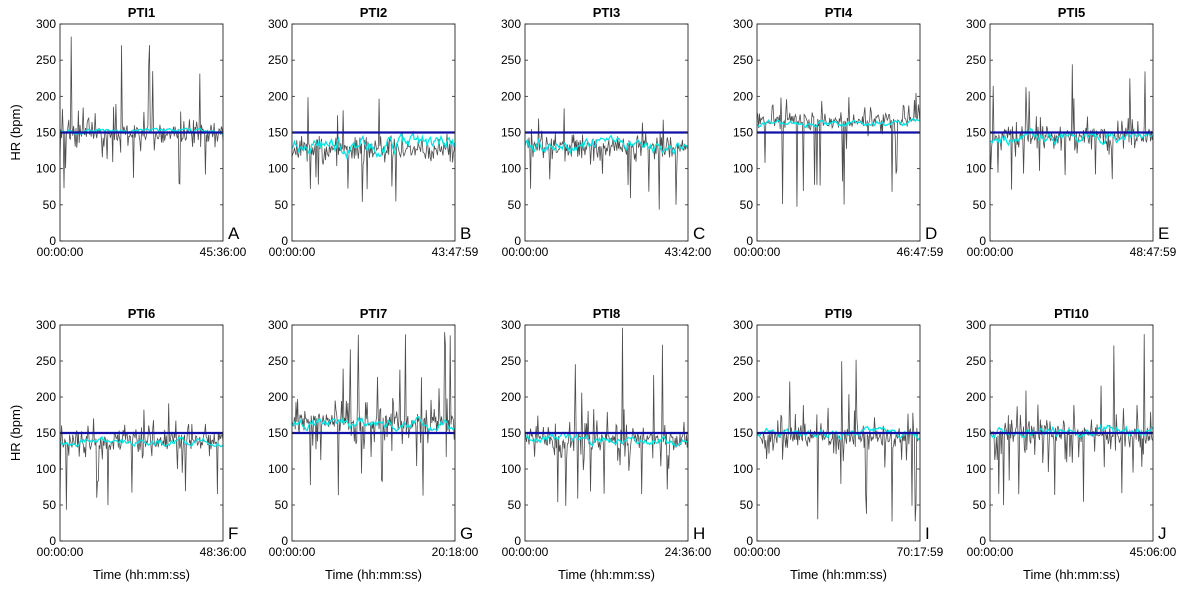  What do you see at coordinates (455, 552) in the screenshot?
I see `x-tick-label-end: 20:18:00` at bounding box center [455, 552].